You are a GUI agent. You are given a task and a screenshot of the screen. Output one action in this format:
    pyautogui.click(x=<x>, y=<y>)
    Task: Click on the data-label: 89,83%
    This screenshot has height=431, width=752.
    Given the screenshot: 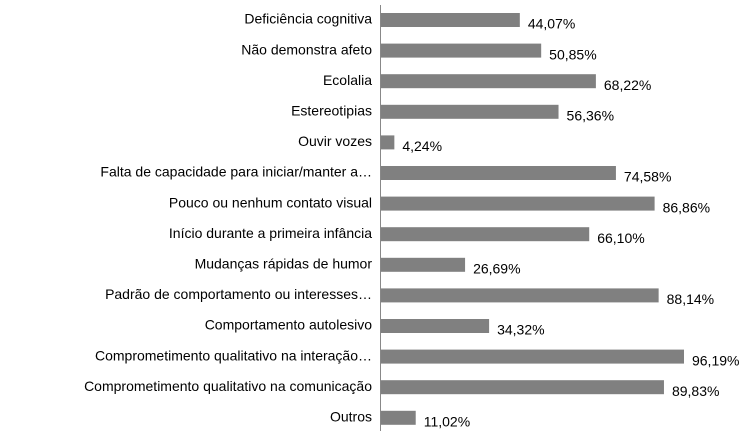 What is the action you would take?
    pyautogui.click(x=695, y=391)
    